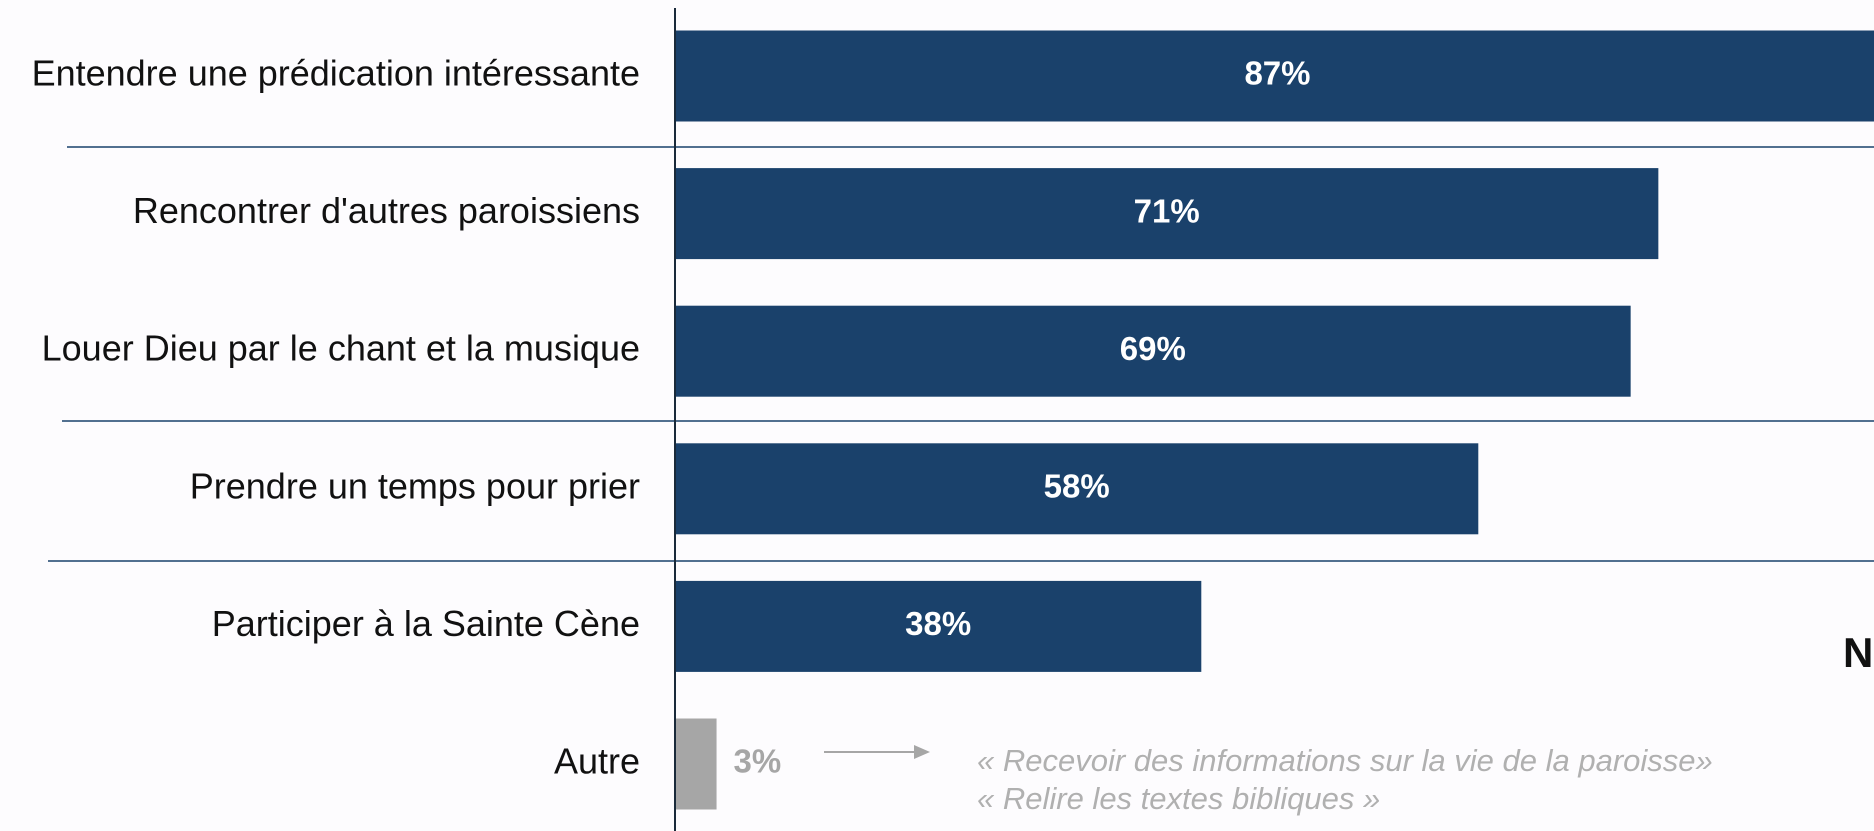 The height and width of the screenshot is (831, 1874). What do you see at coordinates (336, 73) in the screenshot?
I see `category-label: Entendre une prédication intéressante` at bounding box center [336, 73].